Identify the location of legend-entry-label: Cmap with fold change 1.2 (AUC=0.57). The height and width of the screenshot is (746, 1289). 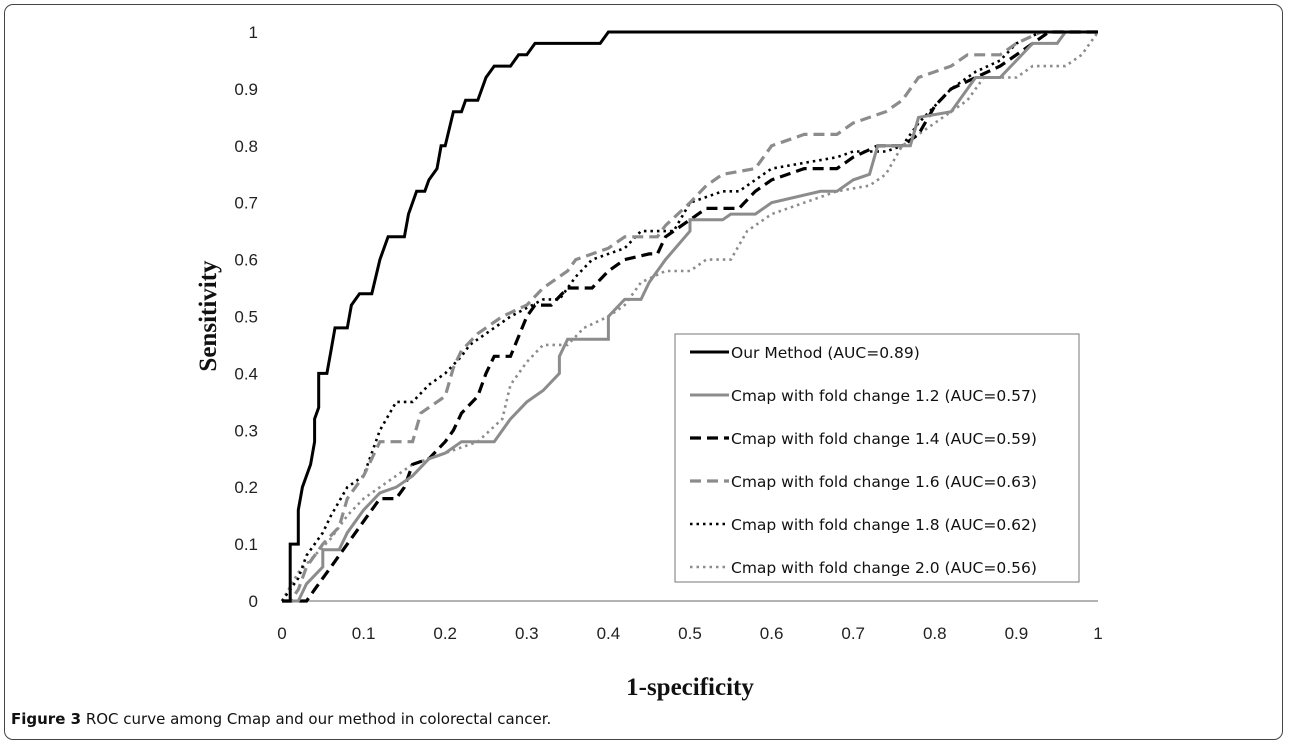
(884, 396).